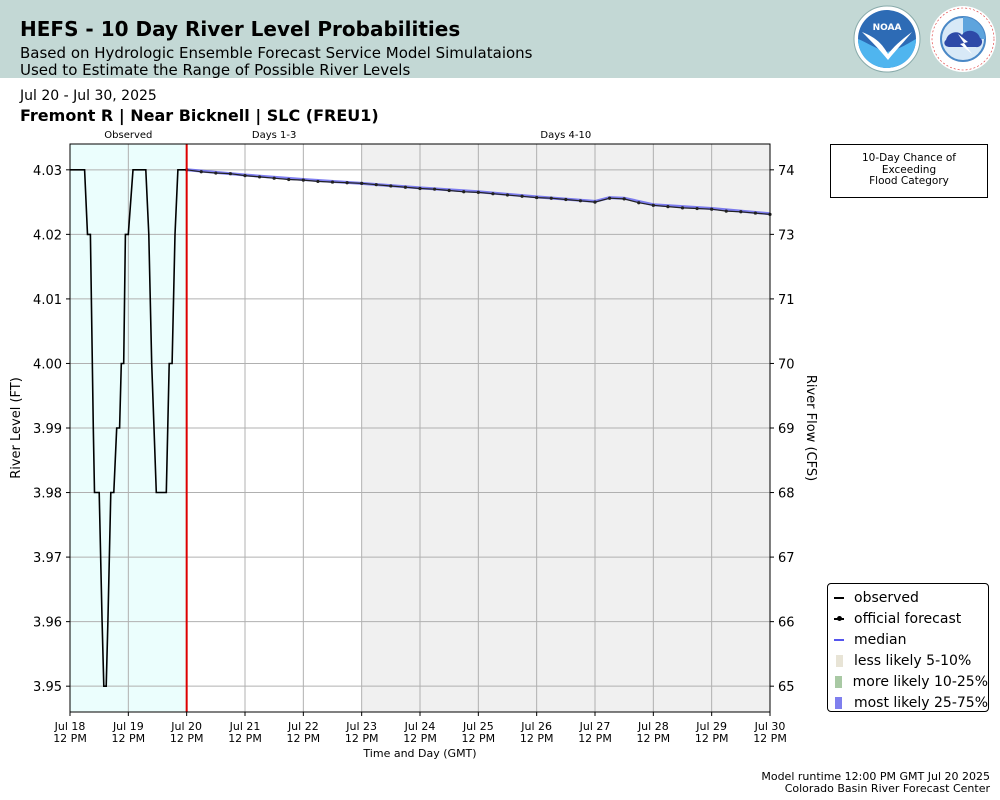  What do you see at coordinates (240, 29) in the screenshot?
I see `page-title: HEFS - 10 Day River Level Probabilities` at bounding box center [240, 29].